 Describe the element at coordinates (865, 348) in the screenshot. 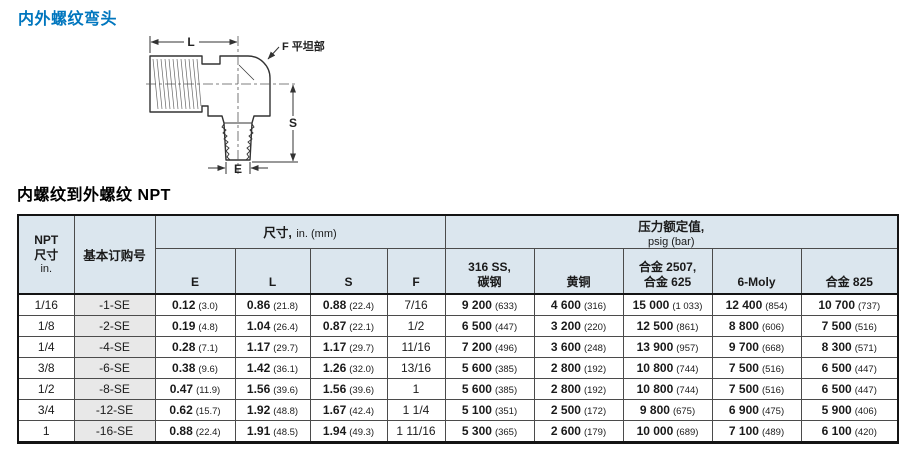

I see `pressure-bar-value: (571)` at that location.